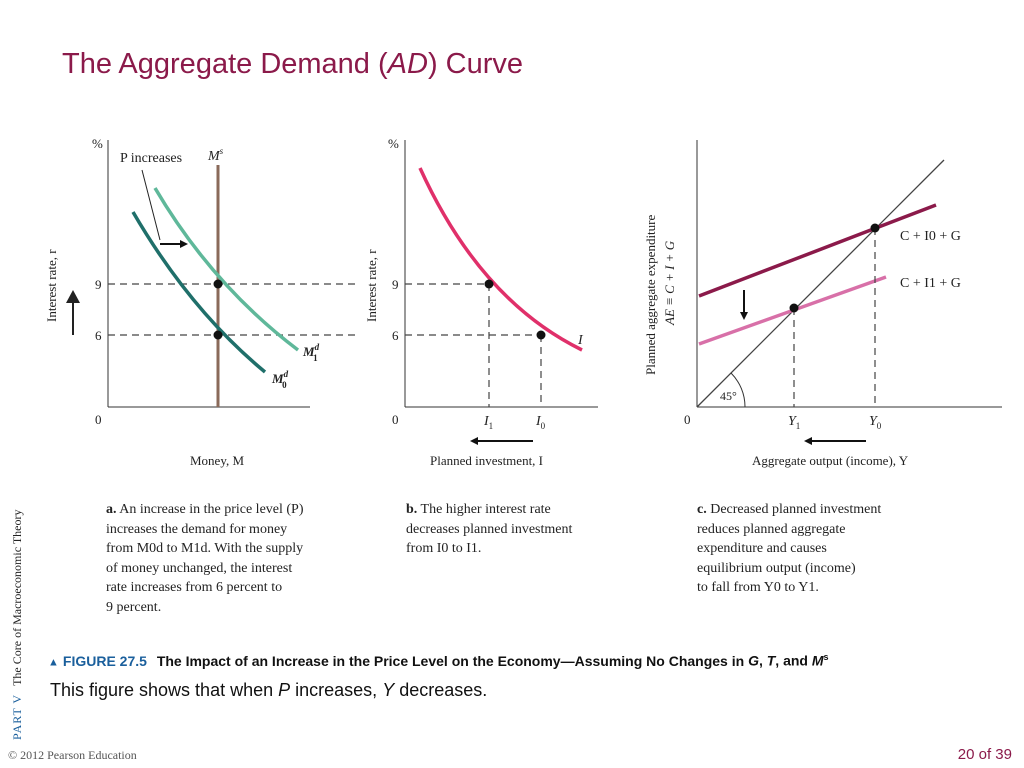 The image size is (1024, 768). I want to click on ae-upper-line, so click(817, 250).